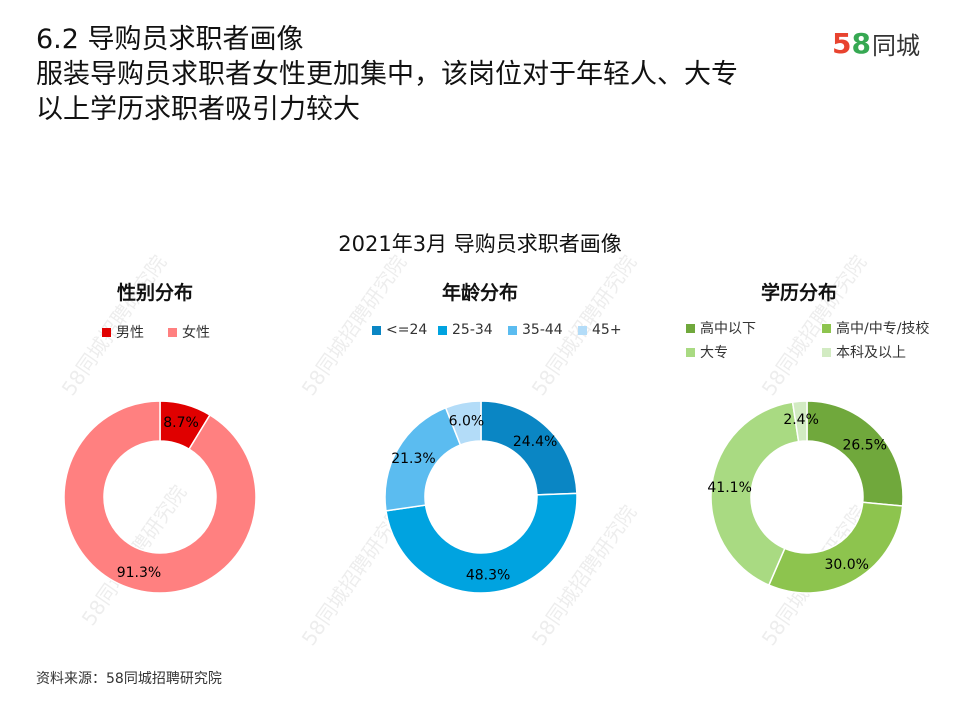 This screenshot has width=960, height=720. Describe the element at coordinates (895, 46) in the screenshot. I see `logo-brand-text: 同城` at that location.